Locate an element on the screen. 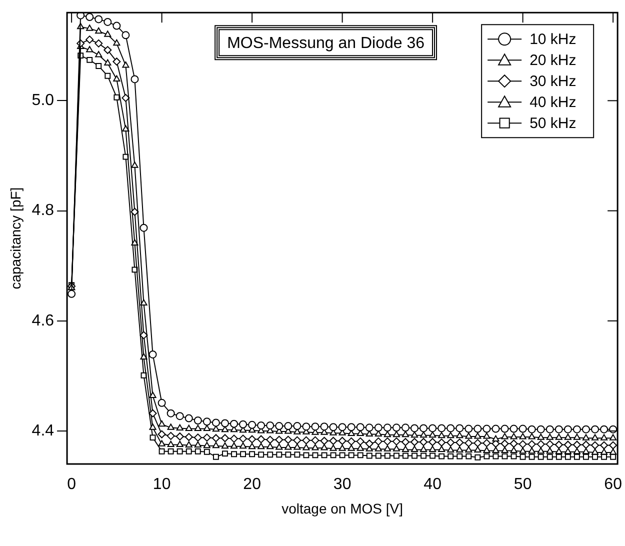 The image size is (625, 546). y-axis-title: capacitancy [pF] is located at coordinates (15, 238).